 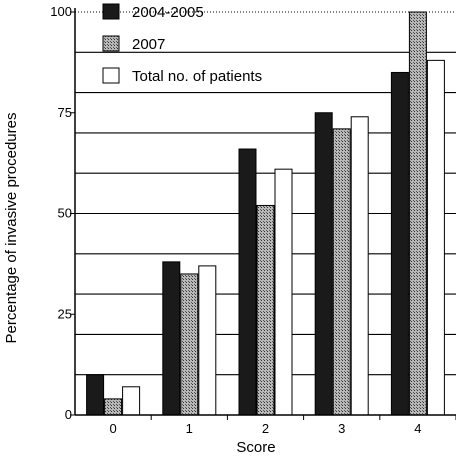 What do you see at coordinates (168, 12) in the screenshot?
I see `legend-label-2004-2005: 2004-2005` at bounding box center [168, 12].